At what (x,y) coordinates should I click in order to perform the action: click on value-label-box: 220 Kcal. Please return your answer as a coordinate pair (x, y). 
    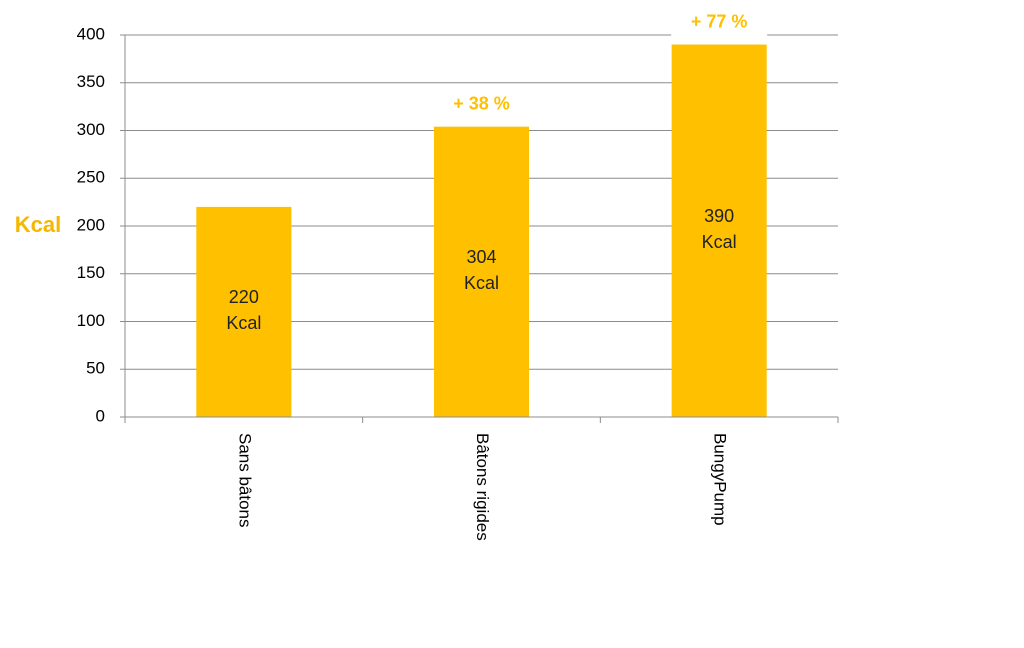
    Looking at the image, I should click on (244, 309).